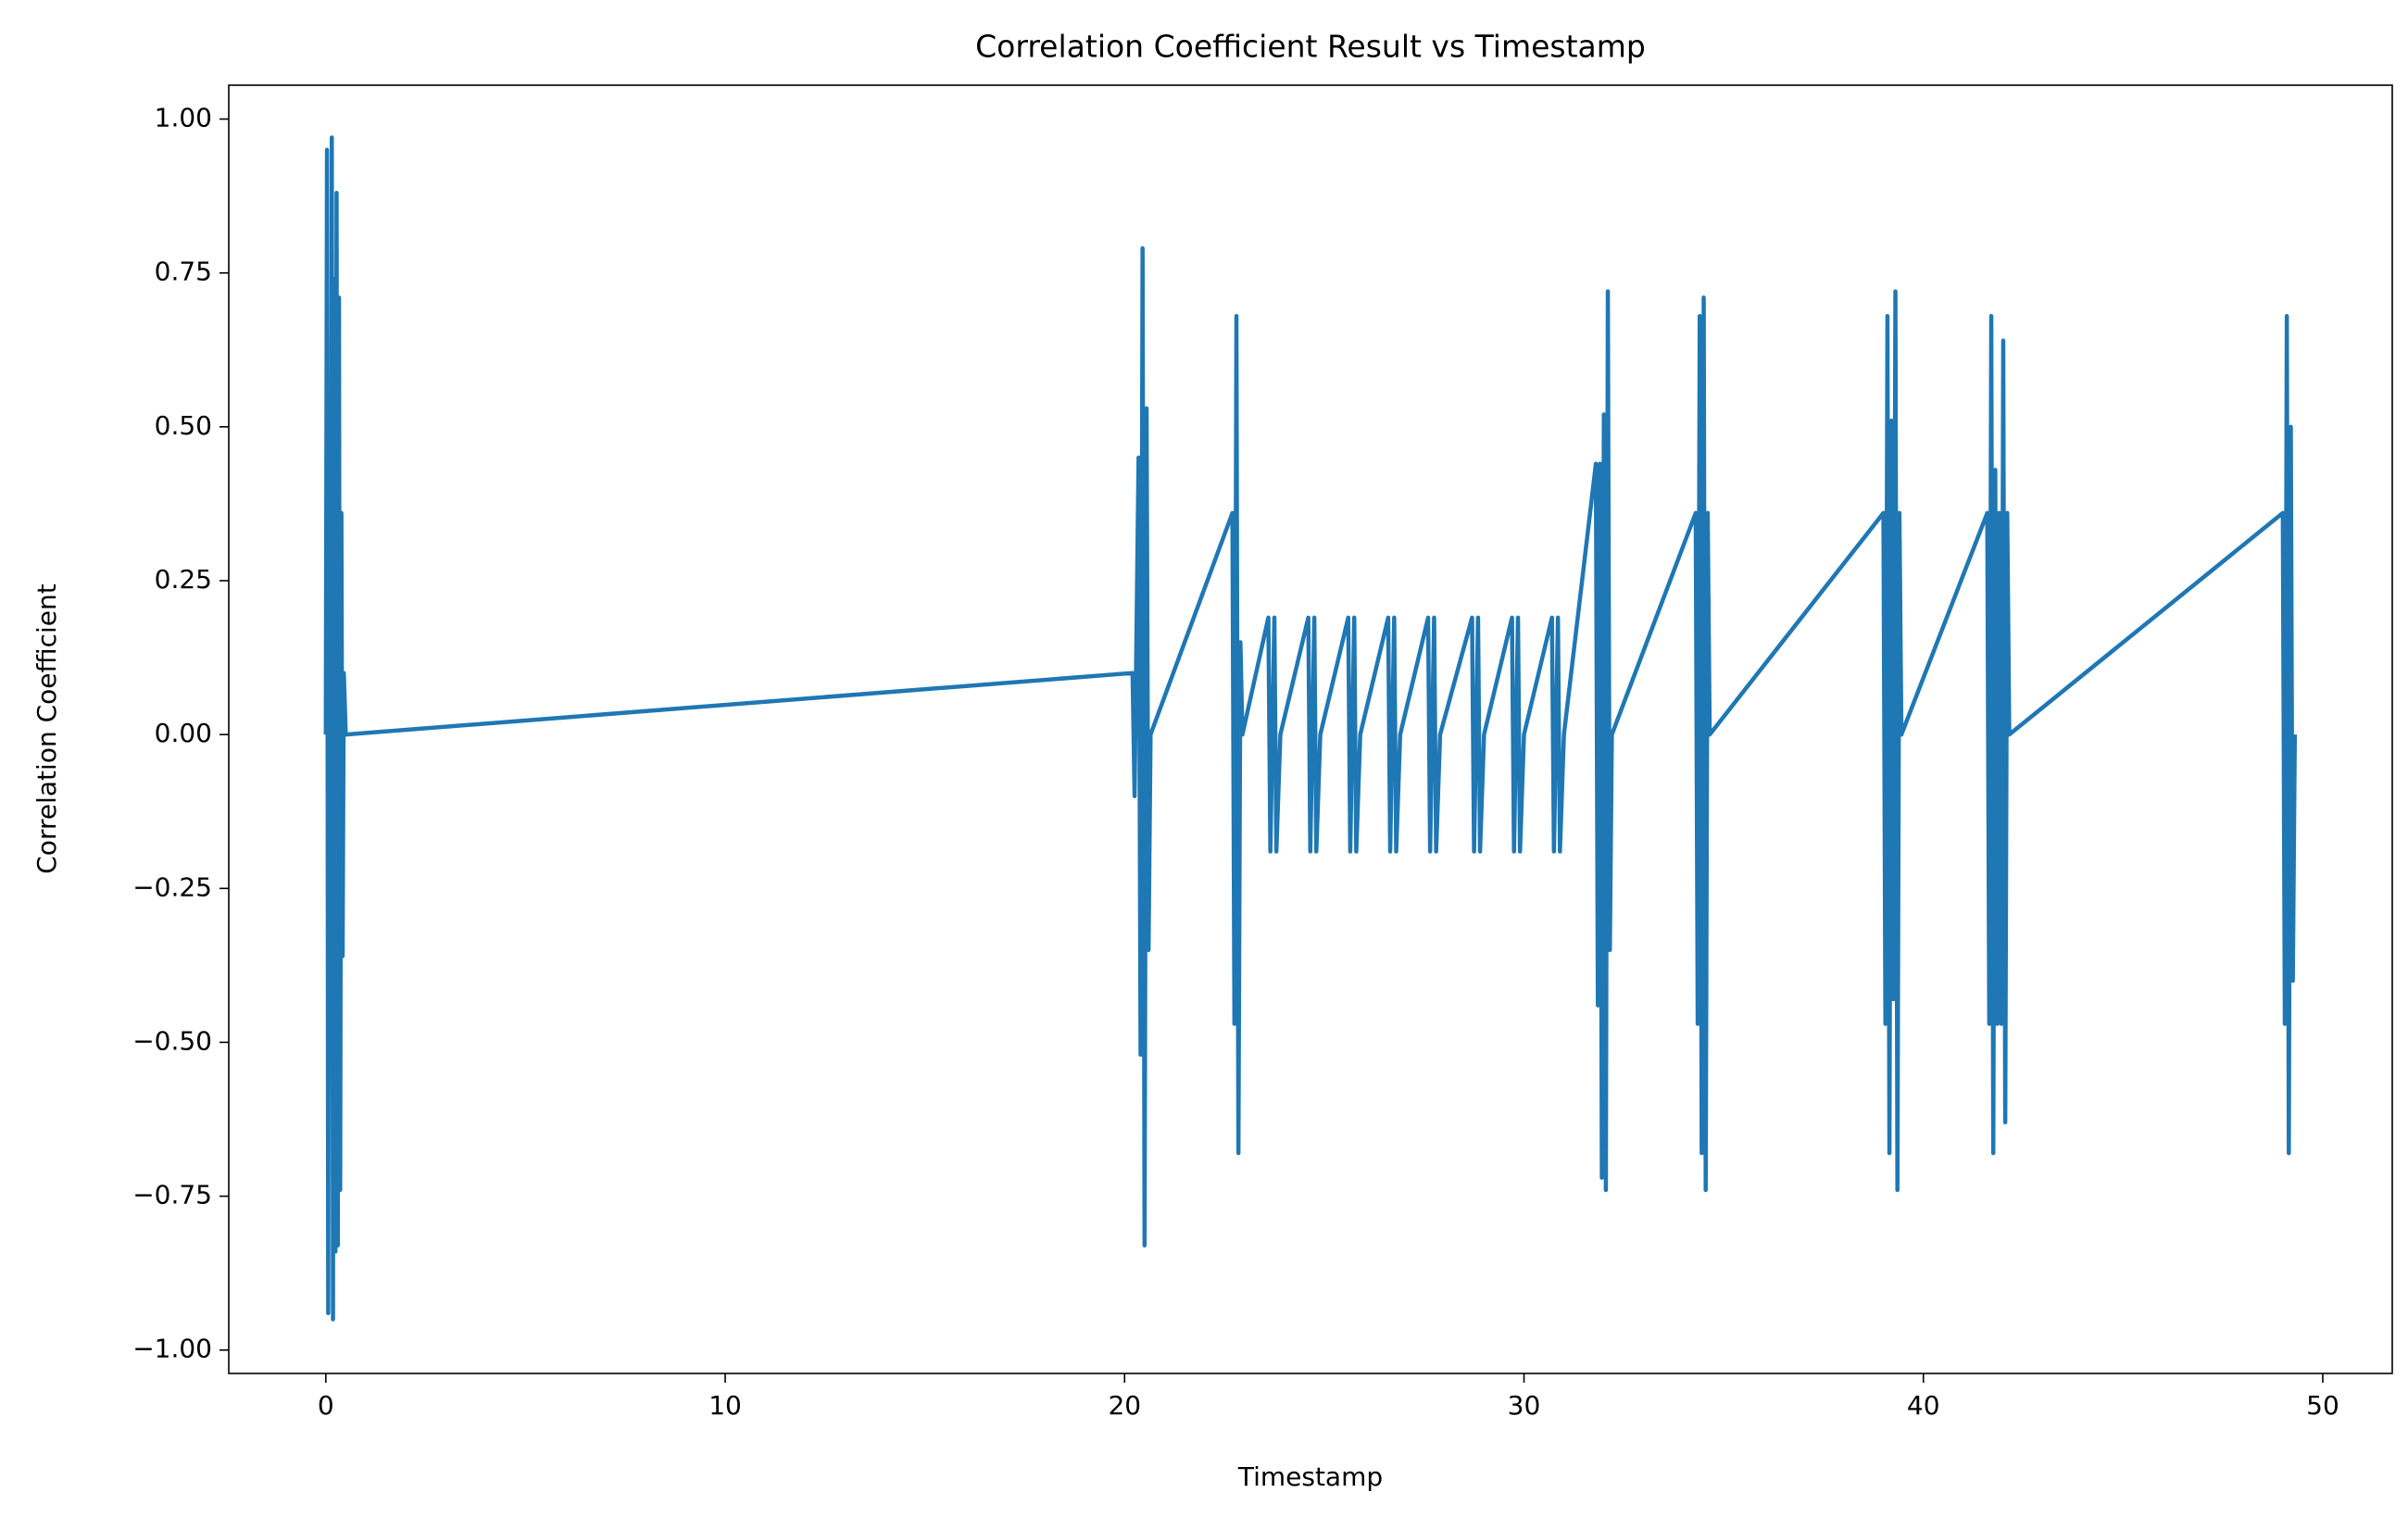 The width and height of the screenshot is (2408, 1517). Describe the element at coordinates (184, 733) in the screenshot. I see `y-tick-label: 0.00` at that location.